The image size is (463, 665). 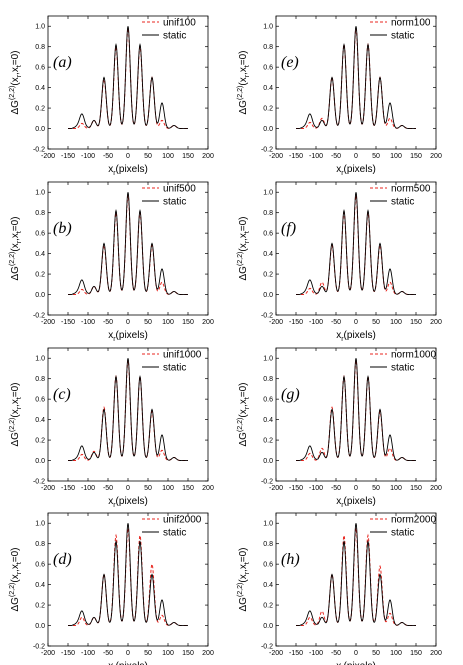 What do you see at coordinates (62, 62) in the screenshot?
I see `panel-label: (a)` at bounding box center [62, 62].